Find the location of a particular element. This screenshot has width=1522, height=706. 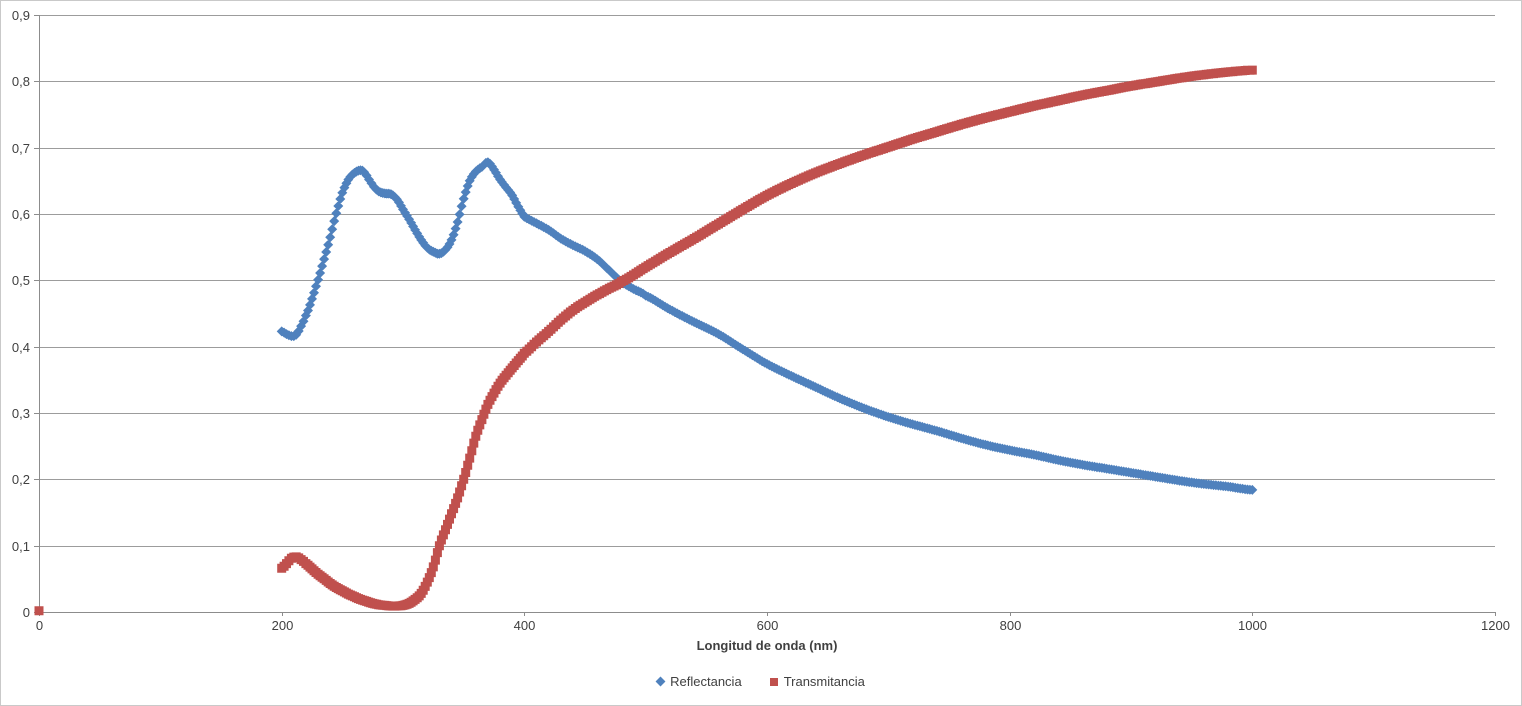

x-tick-label: 1200 is located at coordinates (1495, 625).